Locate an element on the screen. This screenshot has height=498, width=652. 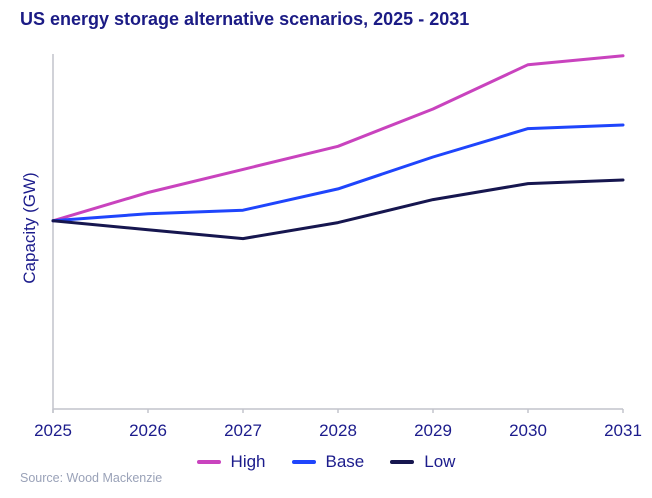
x-tick-label: 2025 is located at coordinates (53, 430).